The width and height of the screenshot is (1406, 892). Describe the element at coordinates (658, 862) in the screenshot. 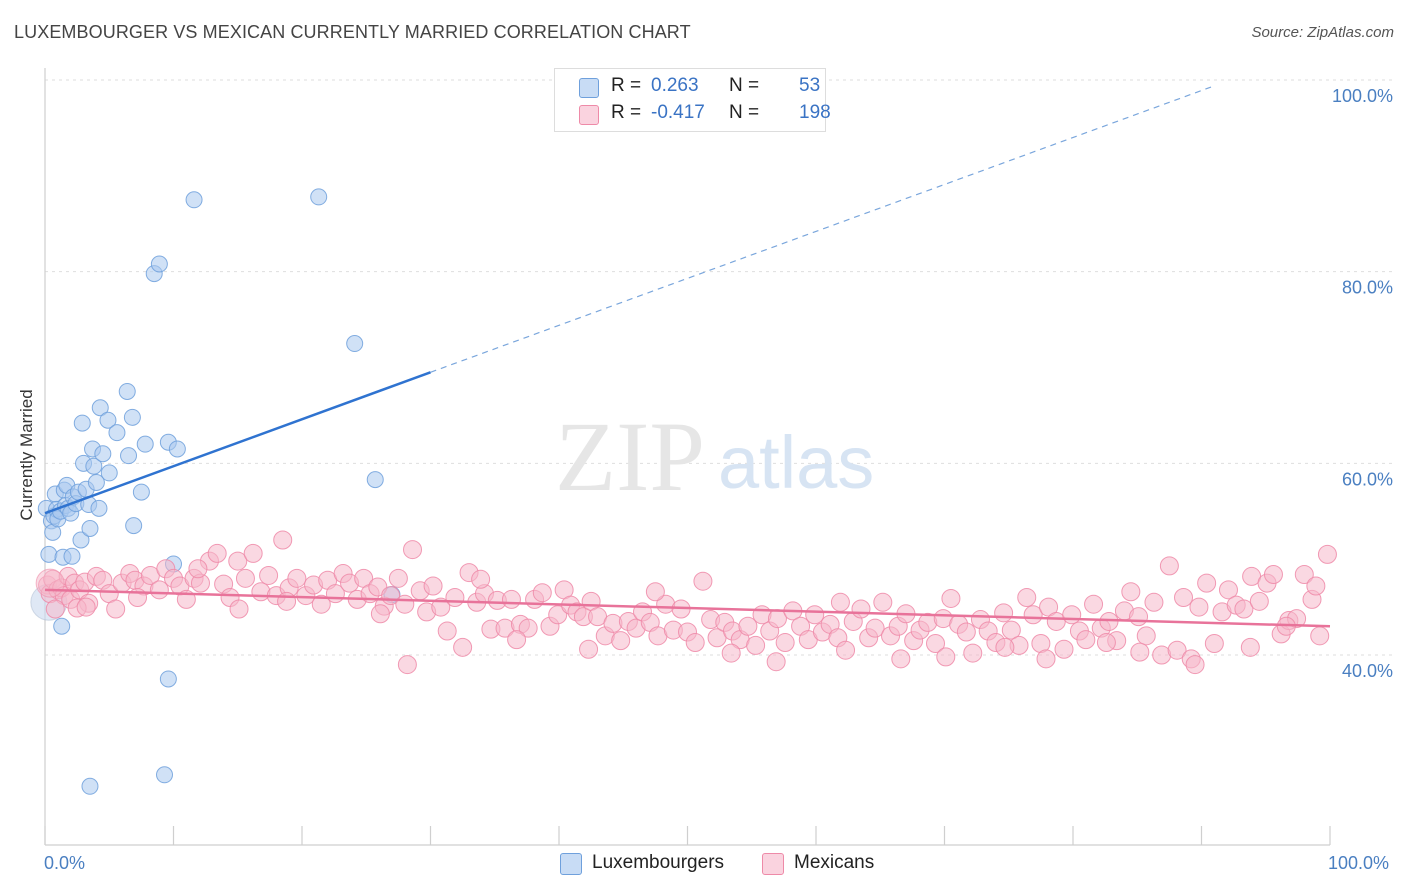

I see `legend-label-luxembourgers: Luxembourgers` at that location.